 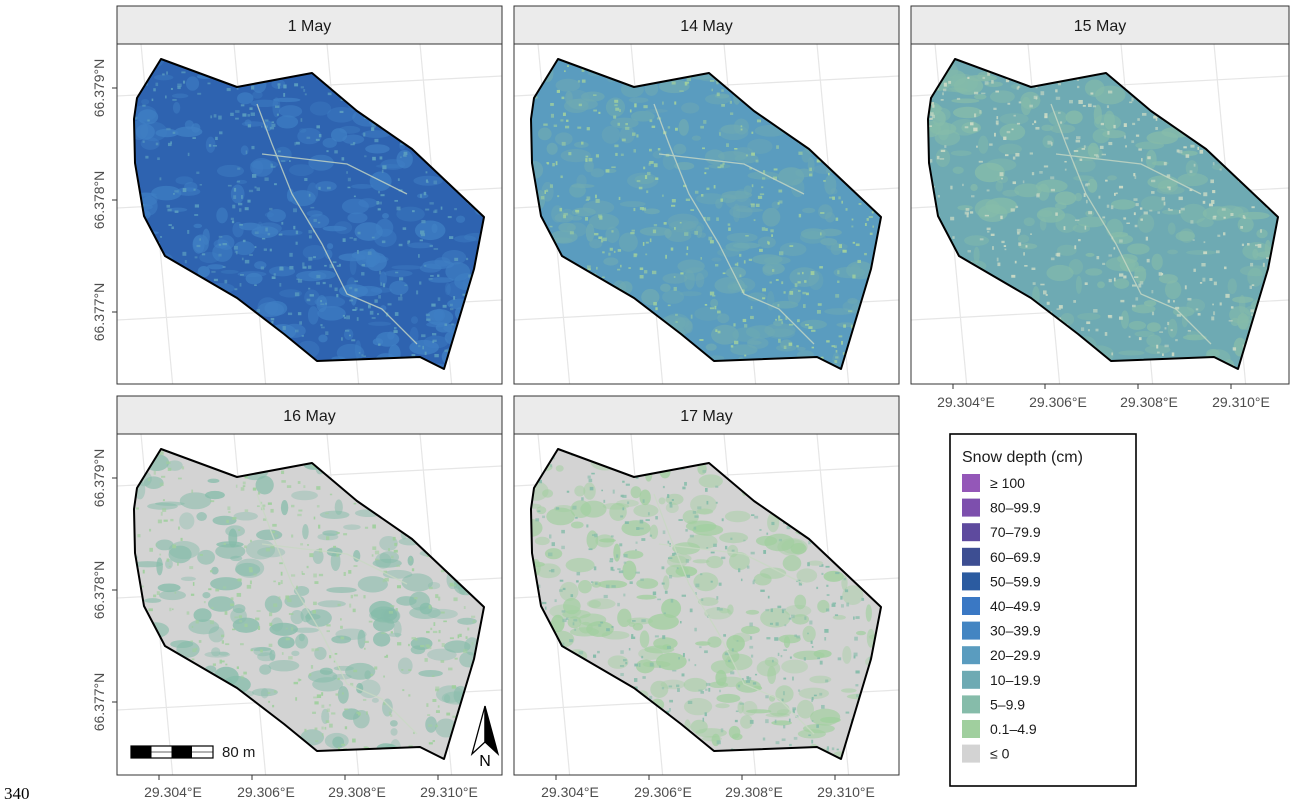 I want to click on legend-item: 70–79.9, so click(x=1001, y=532).